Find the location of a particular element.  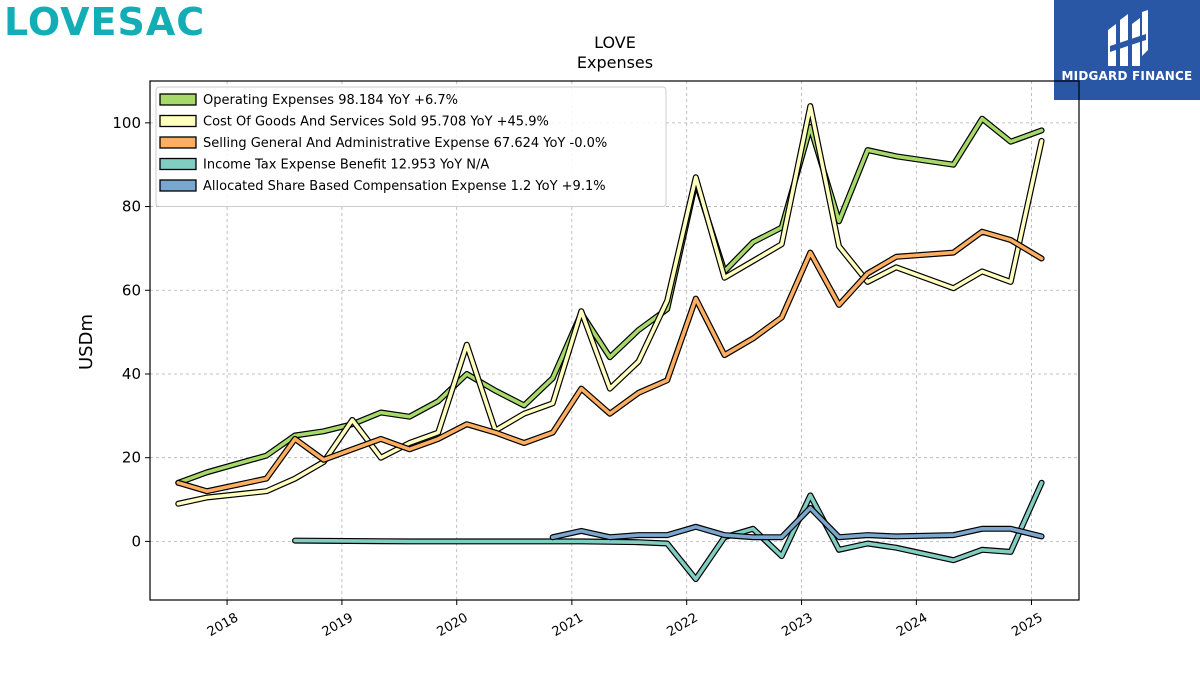

y-tick-label: 80 is located at coordinates (131, 207).